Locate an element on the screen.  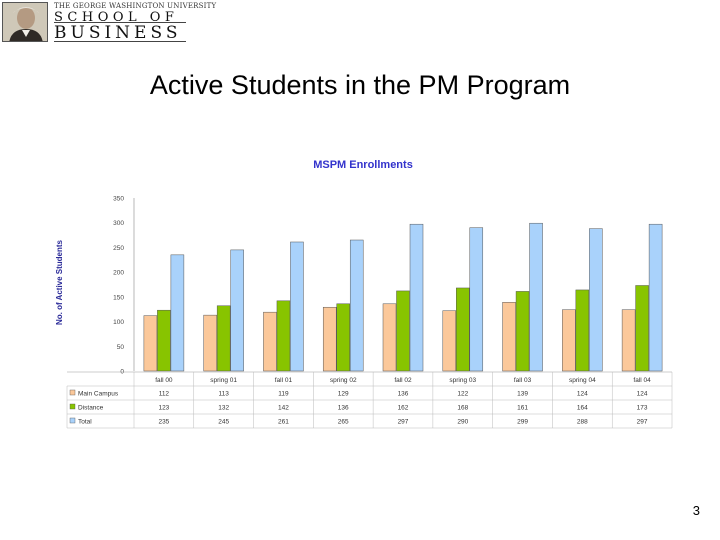
slide-title: Active Students in the PM Program is located at coordinates (360, 85).